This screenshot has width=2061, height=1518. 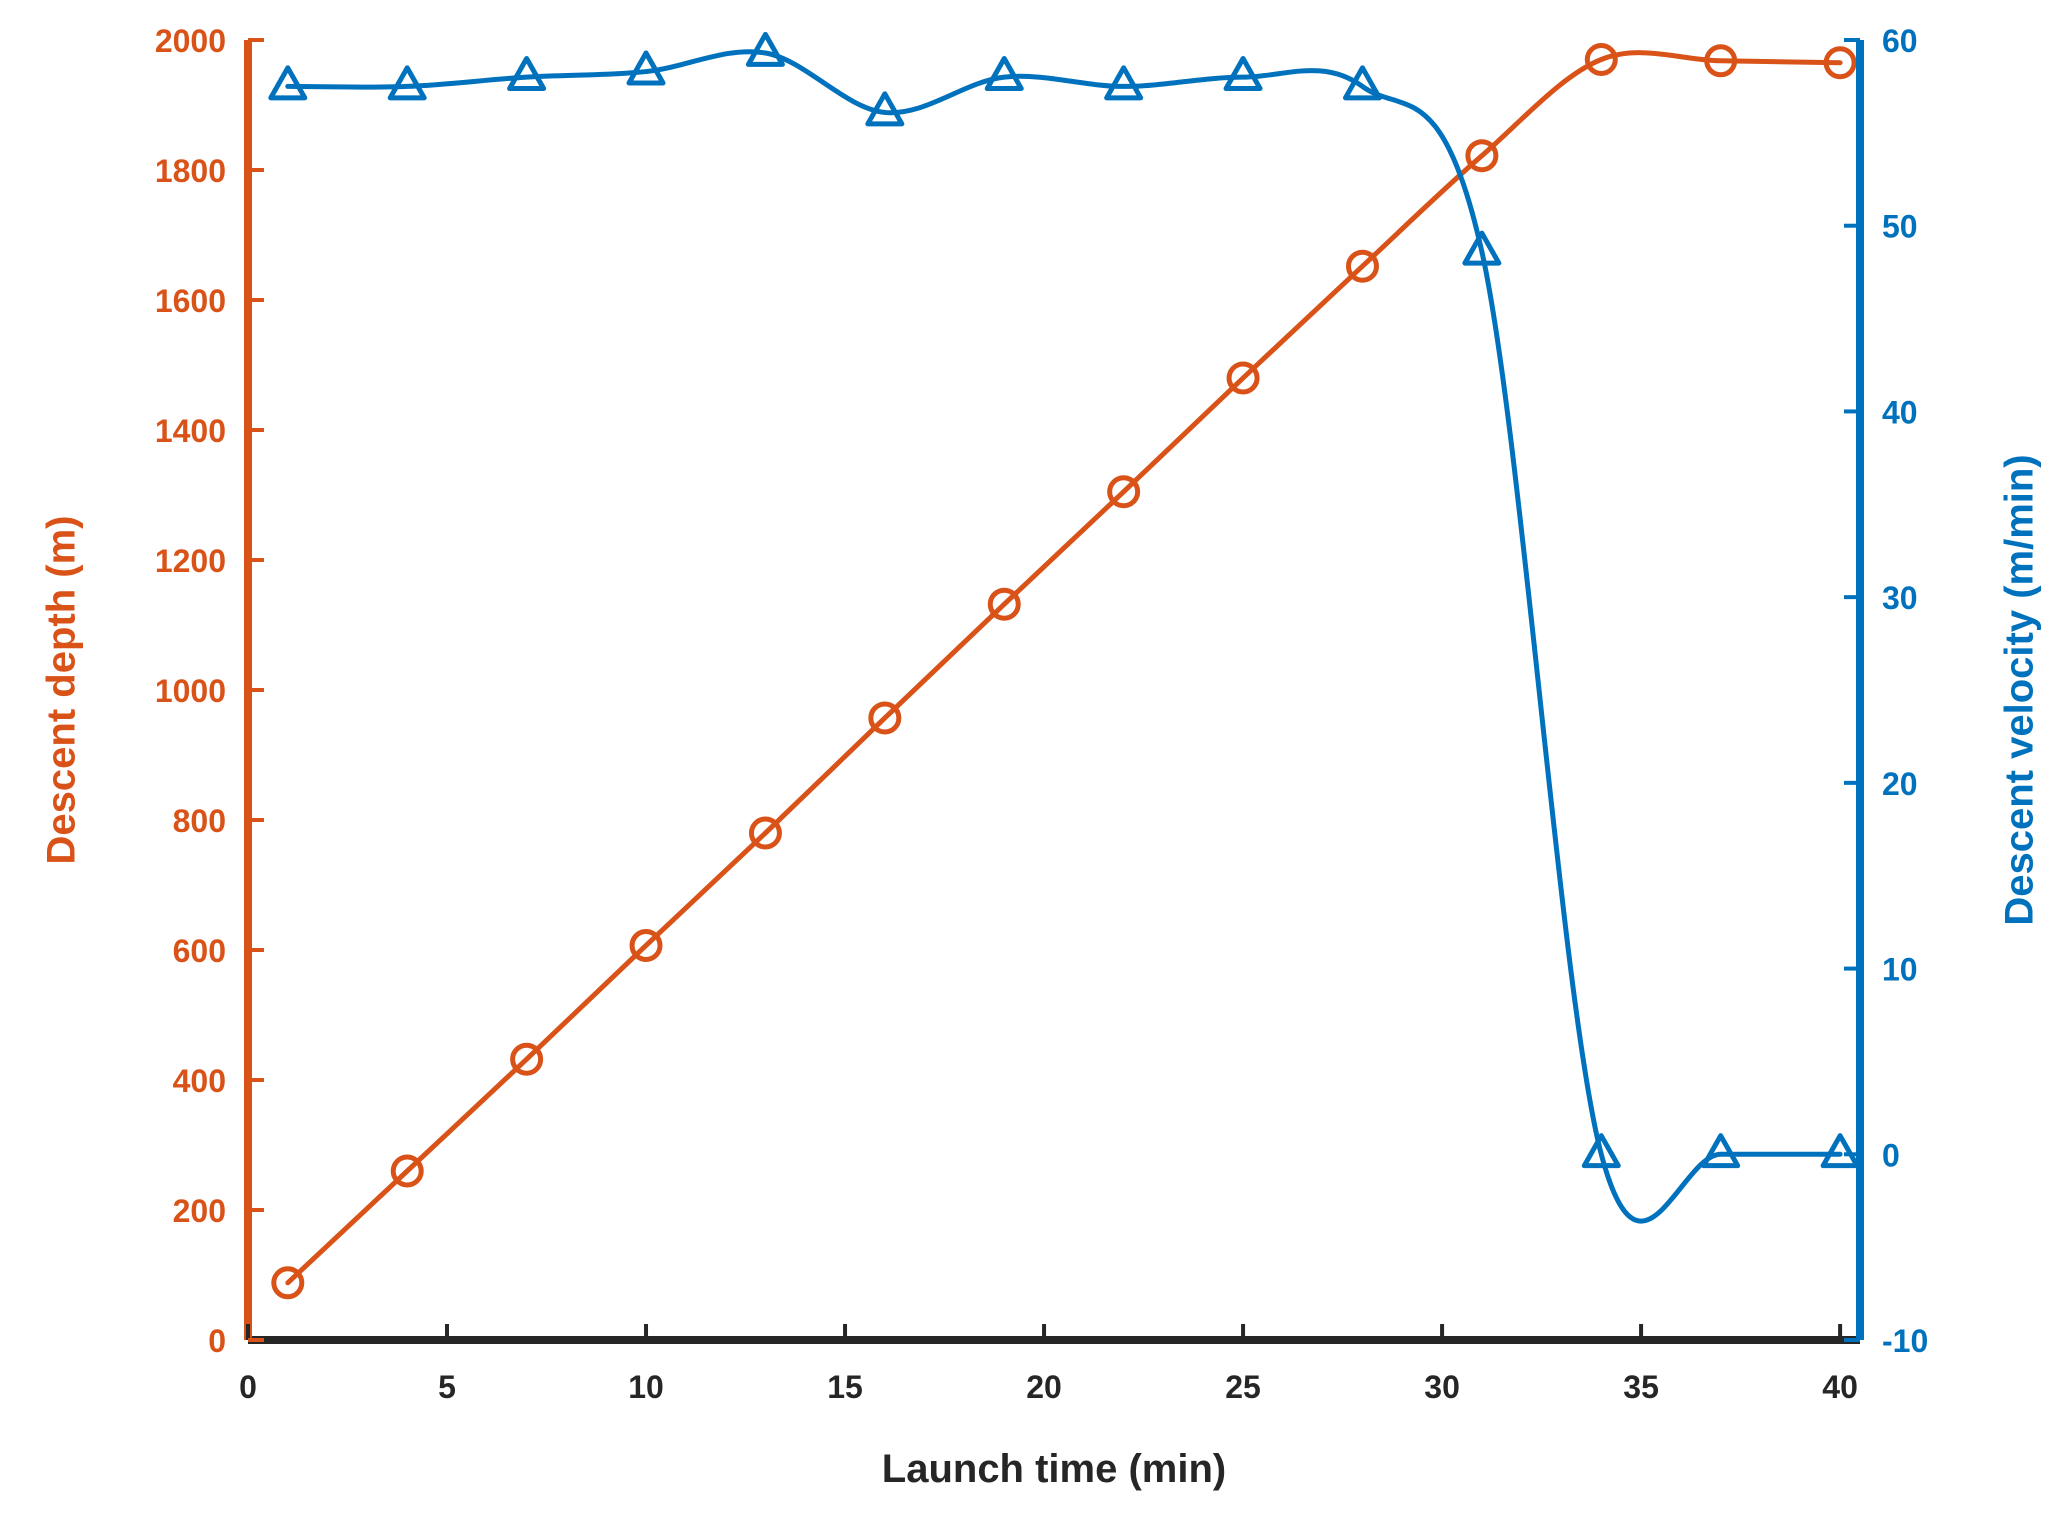 What do you see at coordinates (1891, 1155) in the screenshot?
I see `right-y-tick-label: 0` at bounding box center [1891, 1155].